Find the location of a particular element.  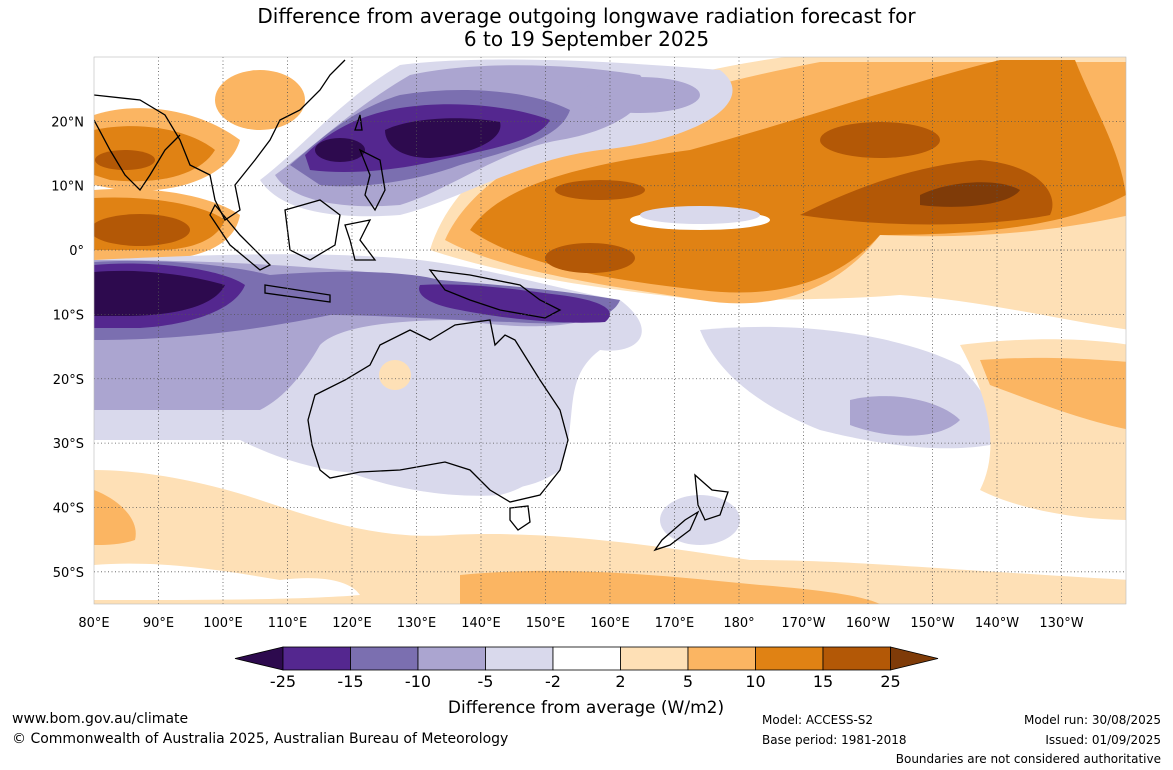

latitude-label: 40°S is located at coordinates (68, 508).